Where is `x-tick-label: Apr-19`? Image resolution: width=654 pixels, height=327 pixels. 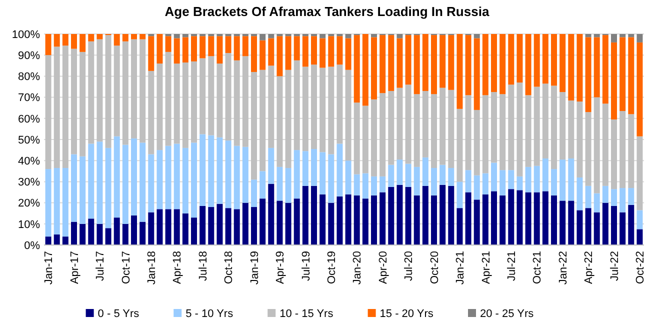
x-tick-label: Apr-19 is located at coordinates (280, 267).